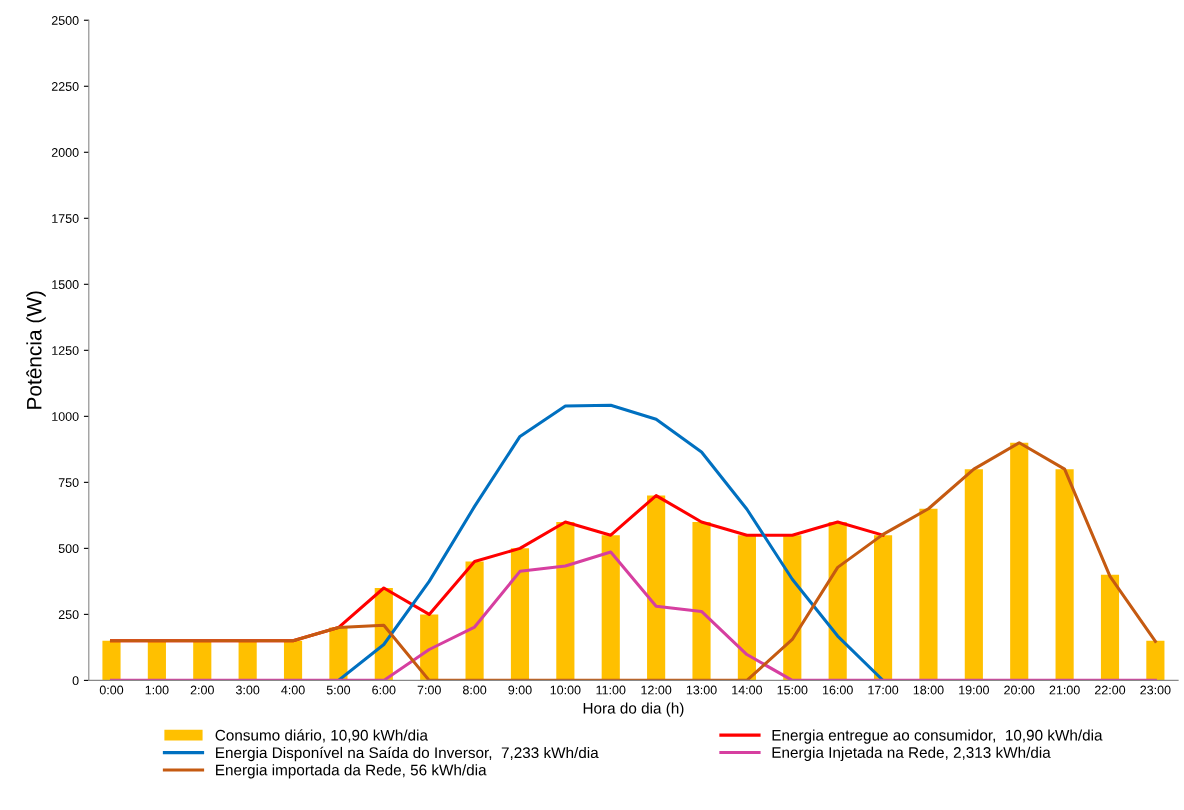 The image size is (1184, 810). I want to click on x-tick-label: 21:00, so click(1064, 690).